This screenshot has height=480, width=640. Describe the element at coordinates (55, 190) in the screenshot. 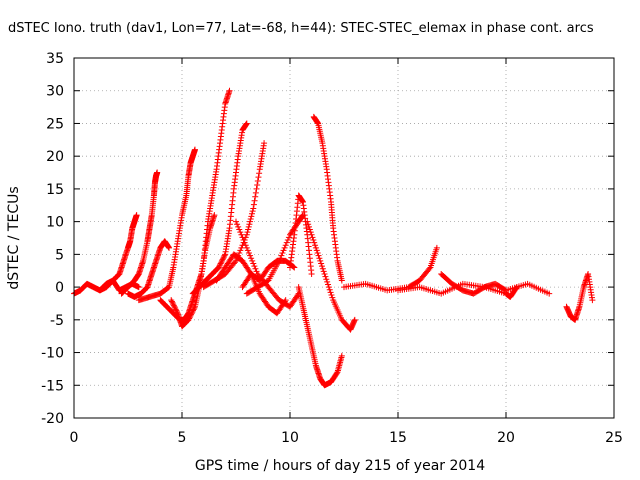

I see `y-tick-label: 15` at that location.